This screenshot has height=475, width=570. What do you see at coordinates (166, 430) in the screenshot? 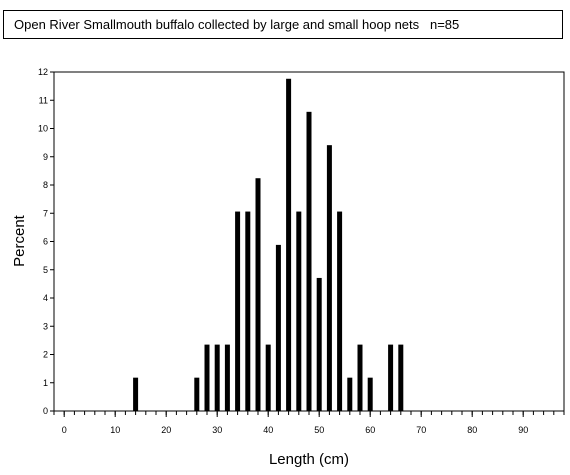
I see `x-tick-label: 20` at bounding box center [166, 430].